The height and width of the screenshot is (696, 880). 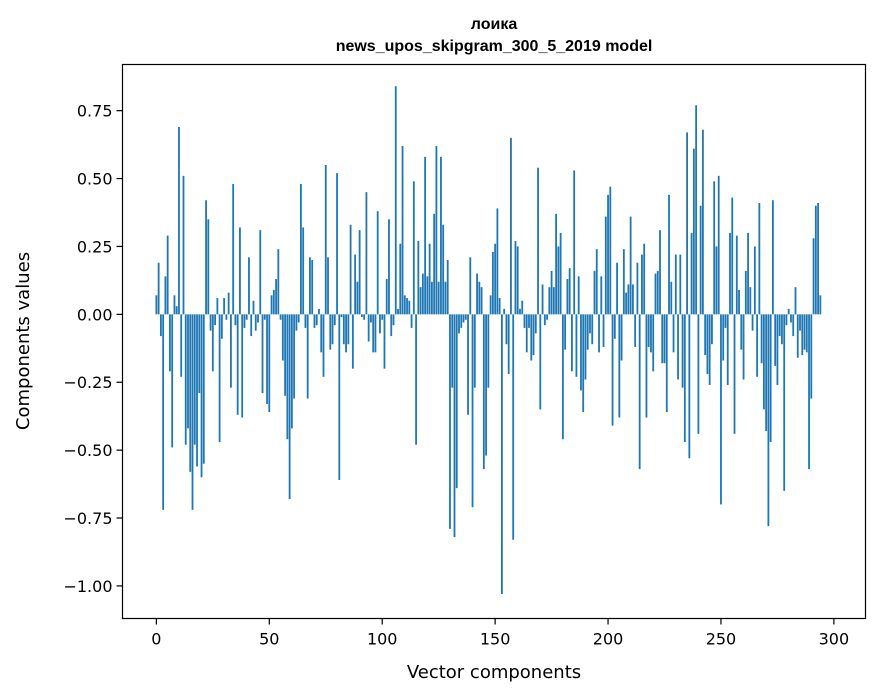 I want to click on x-tick-label: 250, so click(x=721, y=639).